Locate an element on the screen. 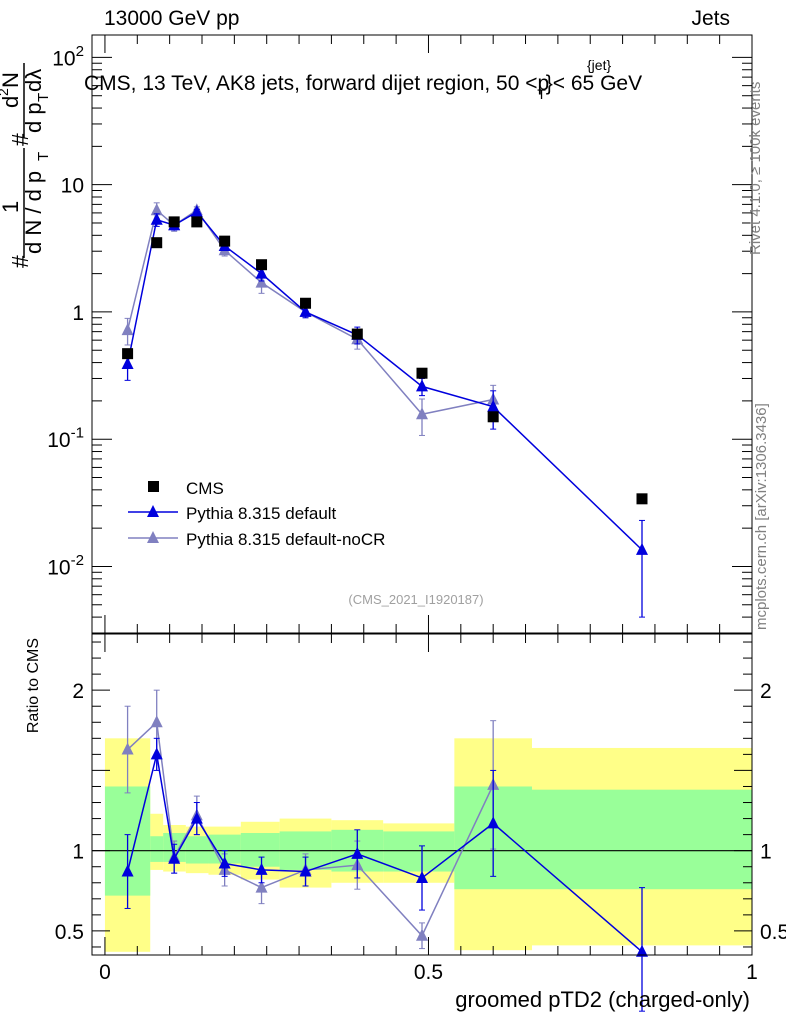 The width and height of the screenshot is (786, 1024). y-tick-label: 10⁻² is located at coordinates (65, 565).